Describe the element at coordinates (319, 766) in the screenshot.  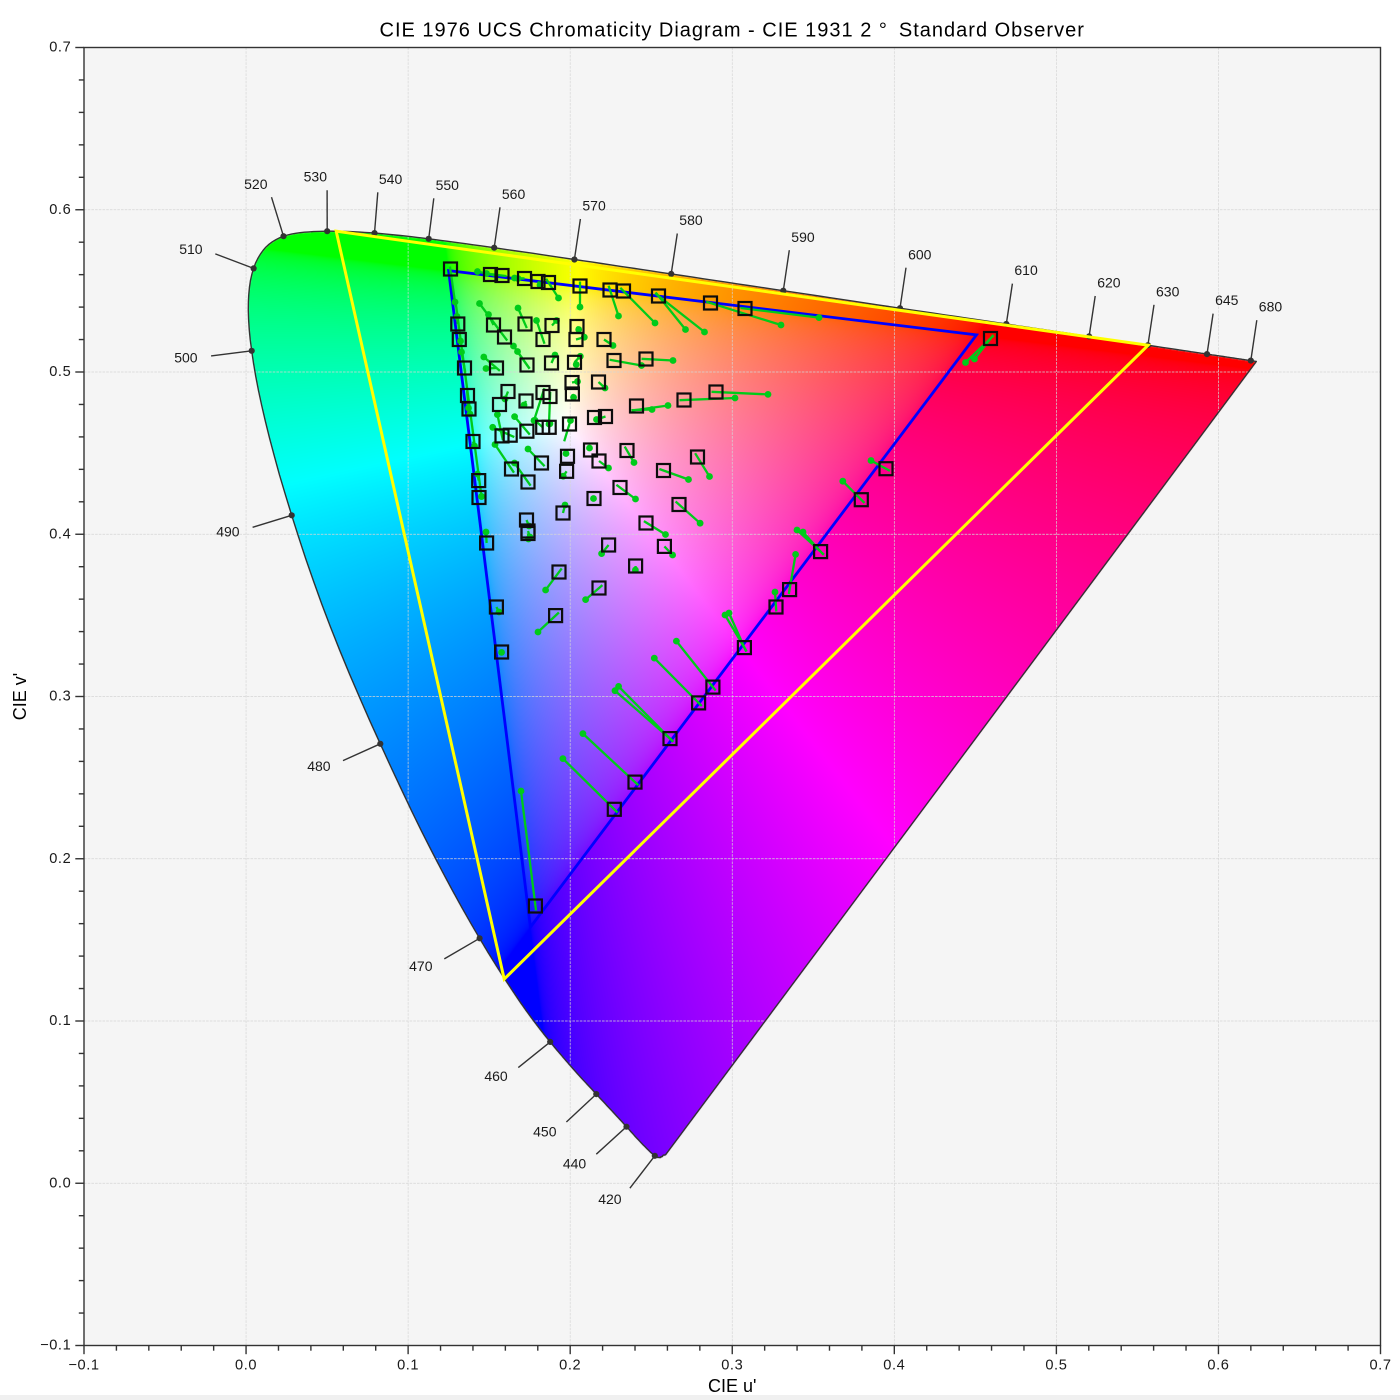
I see `svg-text: 480` at that location.